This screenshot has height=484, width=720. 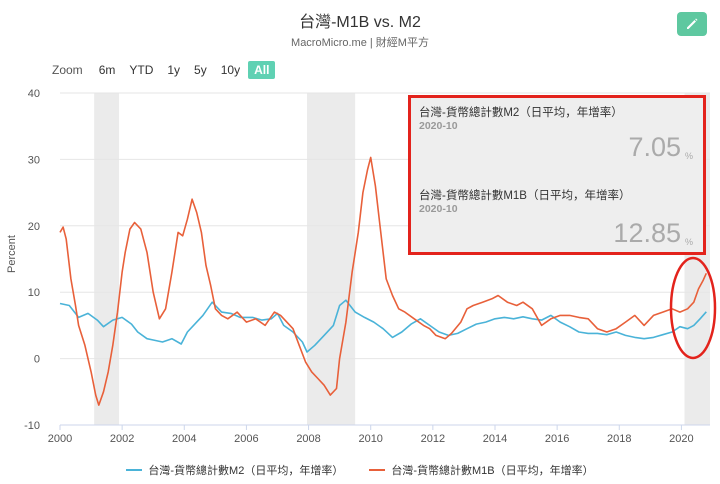 I want to click on tooltip-m1b-unit: %, so click(x=688, y=242).